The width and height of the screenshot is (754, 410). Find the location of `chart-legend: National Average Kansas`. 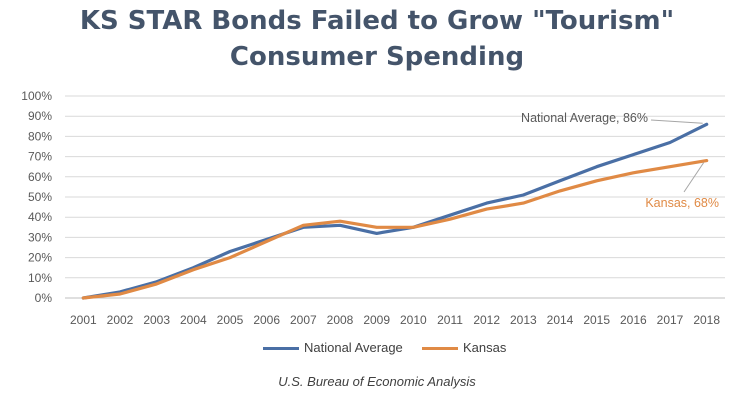

chart-legend: National Average Kansas is located at coordinates (377, 348).